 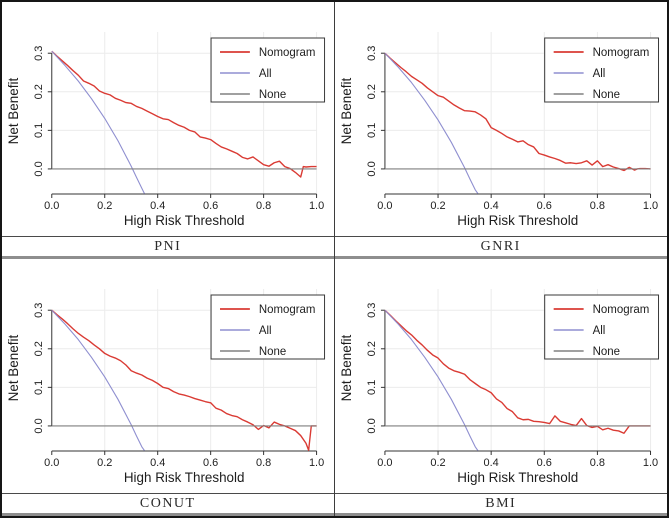 I want to click on panel-caption-conut: CONUT, so click(x=168, y=504).